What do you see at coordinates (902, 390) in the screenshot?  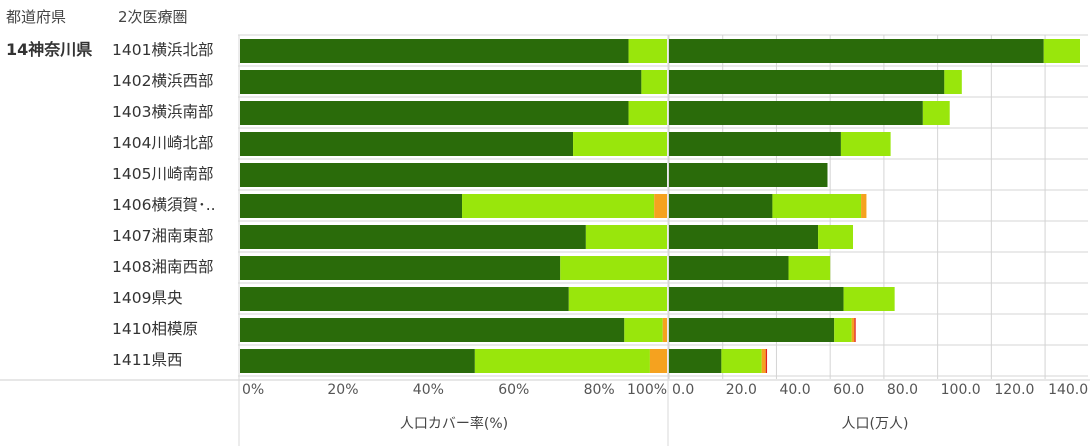 I see `population-tick-label: 80.0` at bounding box center [902, 390].